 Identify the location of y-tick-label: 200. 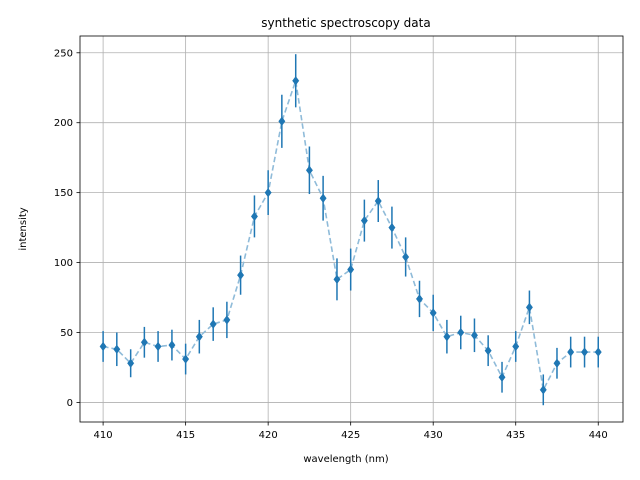
(63, 123).